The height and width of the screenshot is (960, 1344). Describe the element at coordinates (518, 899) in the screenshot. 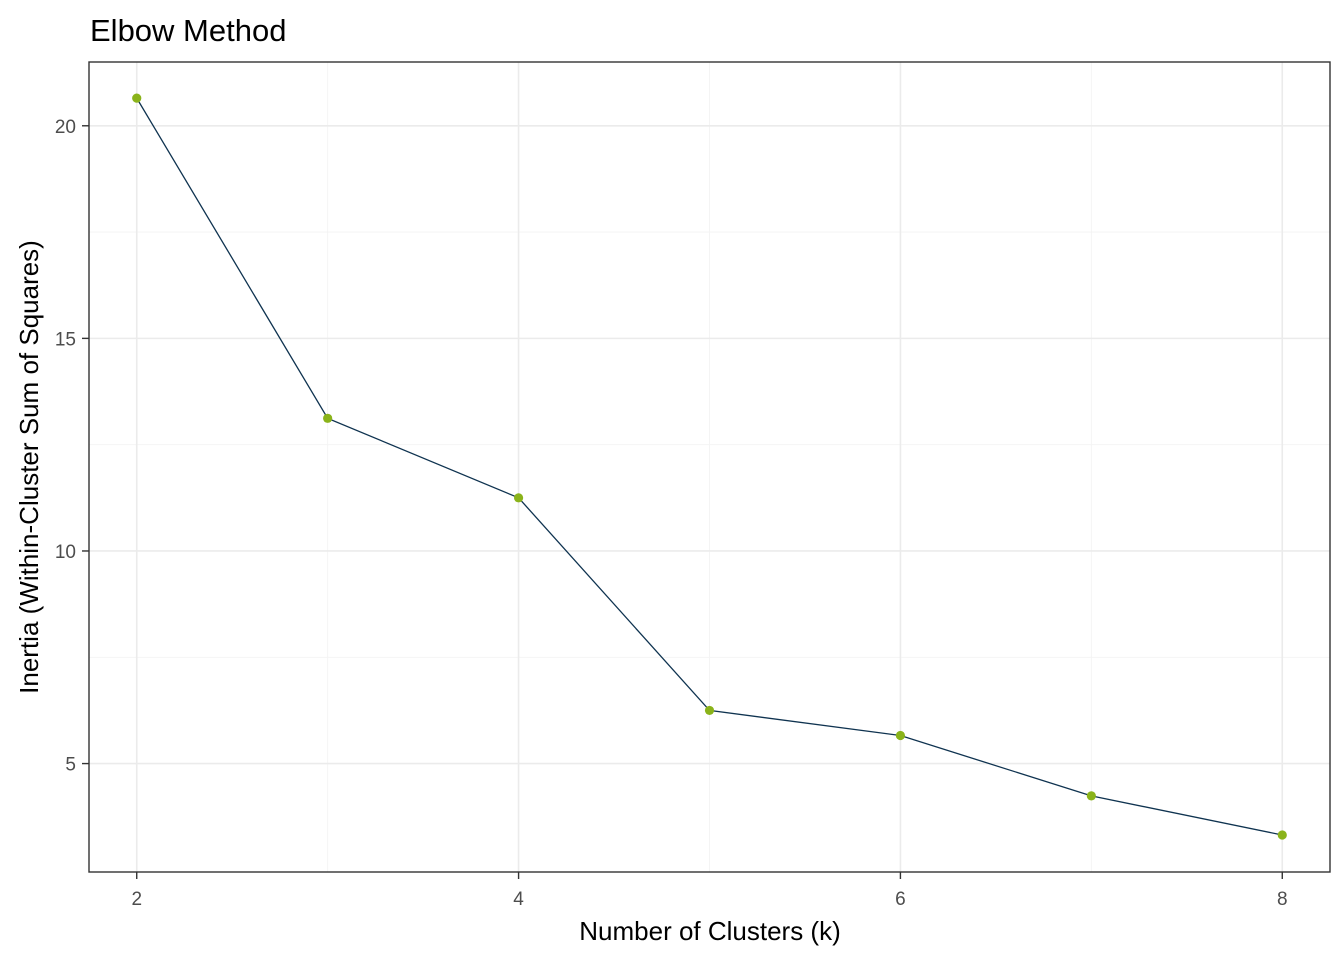

I see `x-tick-label: 4` at that location.